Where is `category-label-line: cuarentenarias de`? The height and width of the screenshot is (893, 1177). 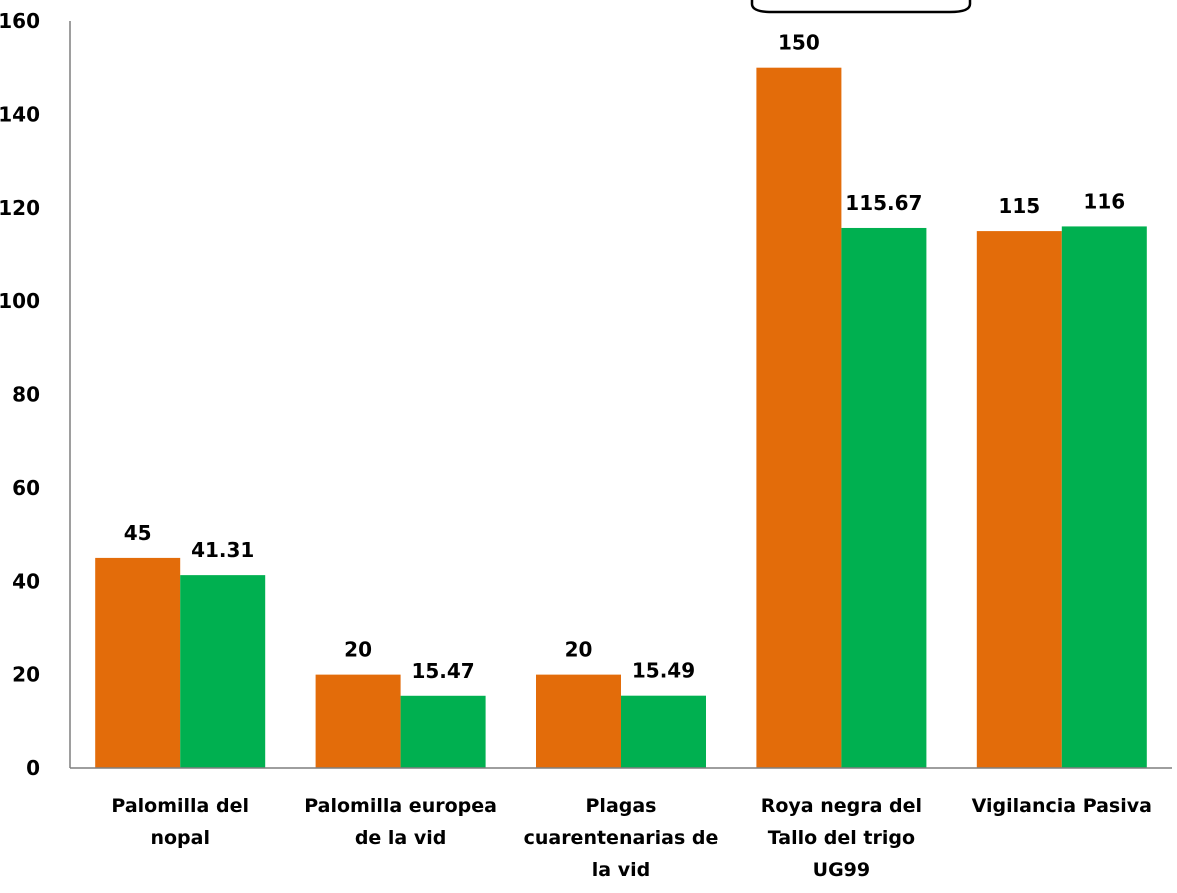
category-label-line: cuarentenarias de is located at coordinates (621, 838).